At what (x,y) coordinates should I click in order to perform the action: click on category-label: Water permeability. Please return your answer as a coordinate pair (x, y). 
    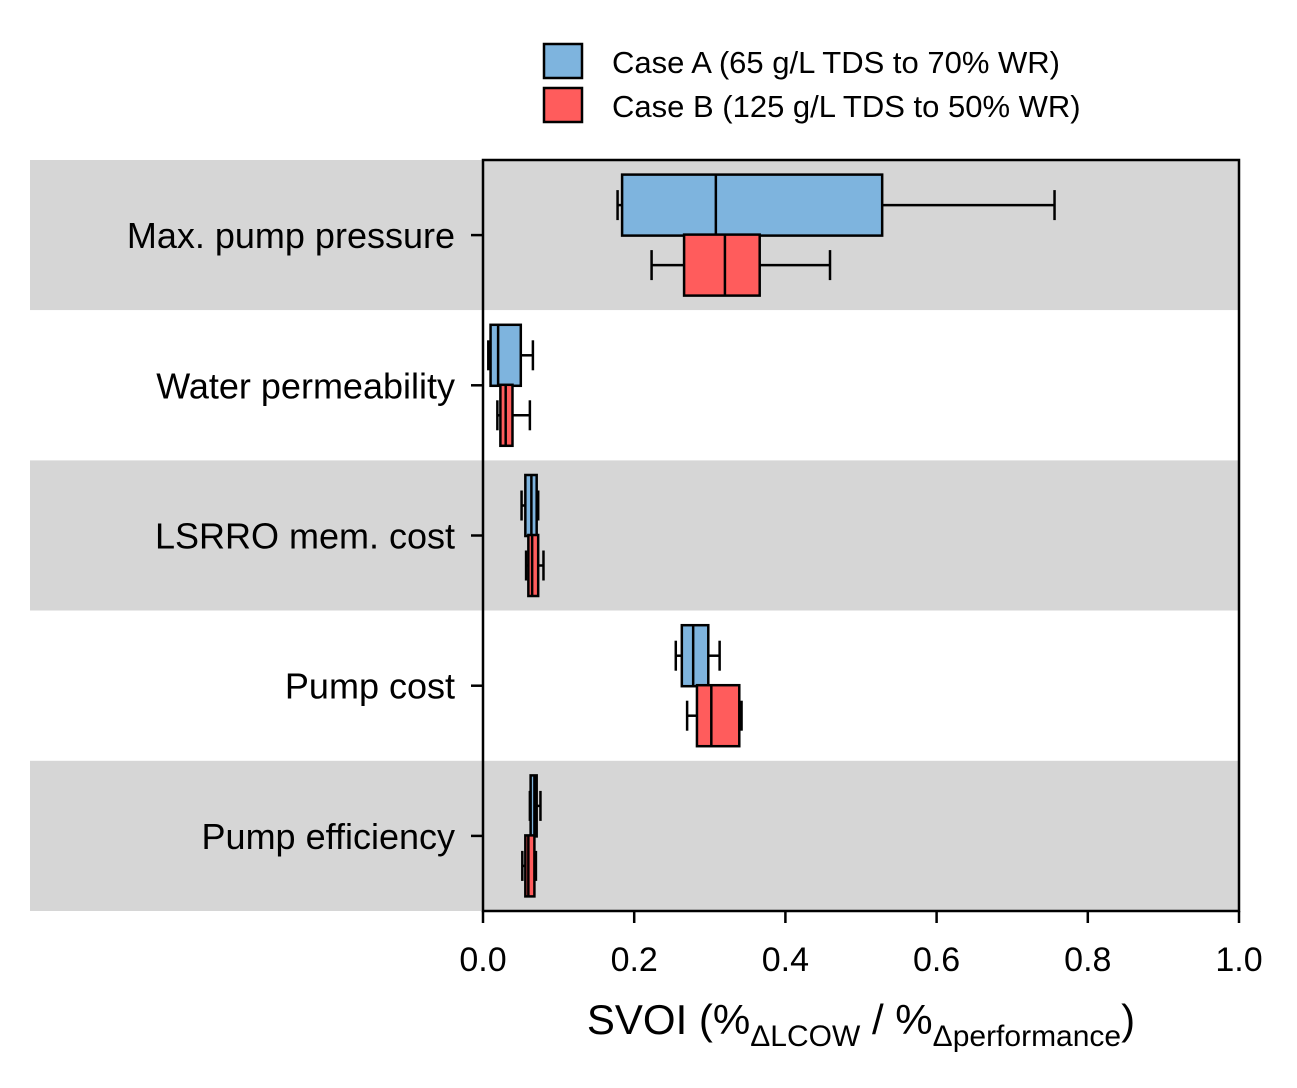
    Looking at the image, I should click on (305, 385).